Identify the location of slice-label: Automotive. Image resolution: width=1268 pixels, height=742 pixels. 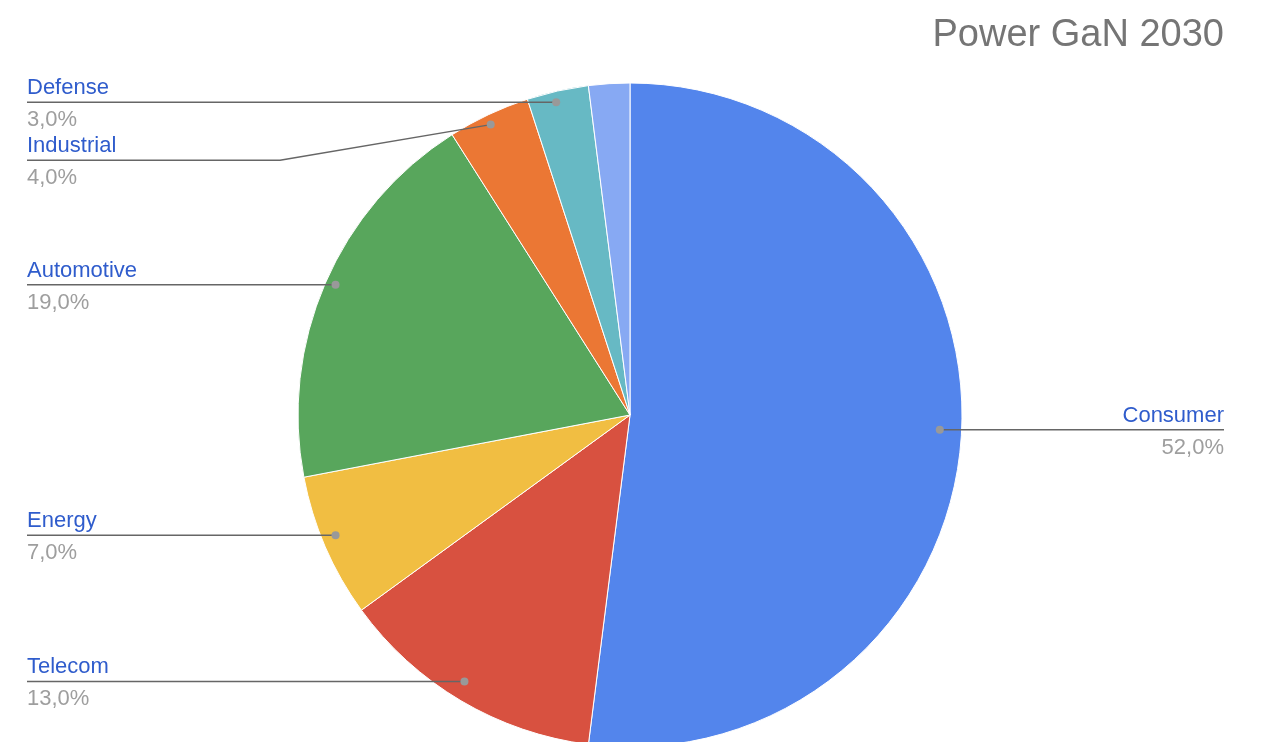
(82, 269).